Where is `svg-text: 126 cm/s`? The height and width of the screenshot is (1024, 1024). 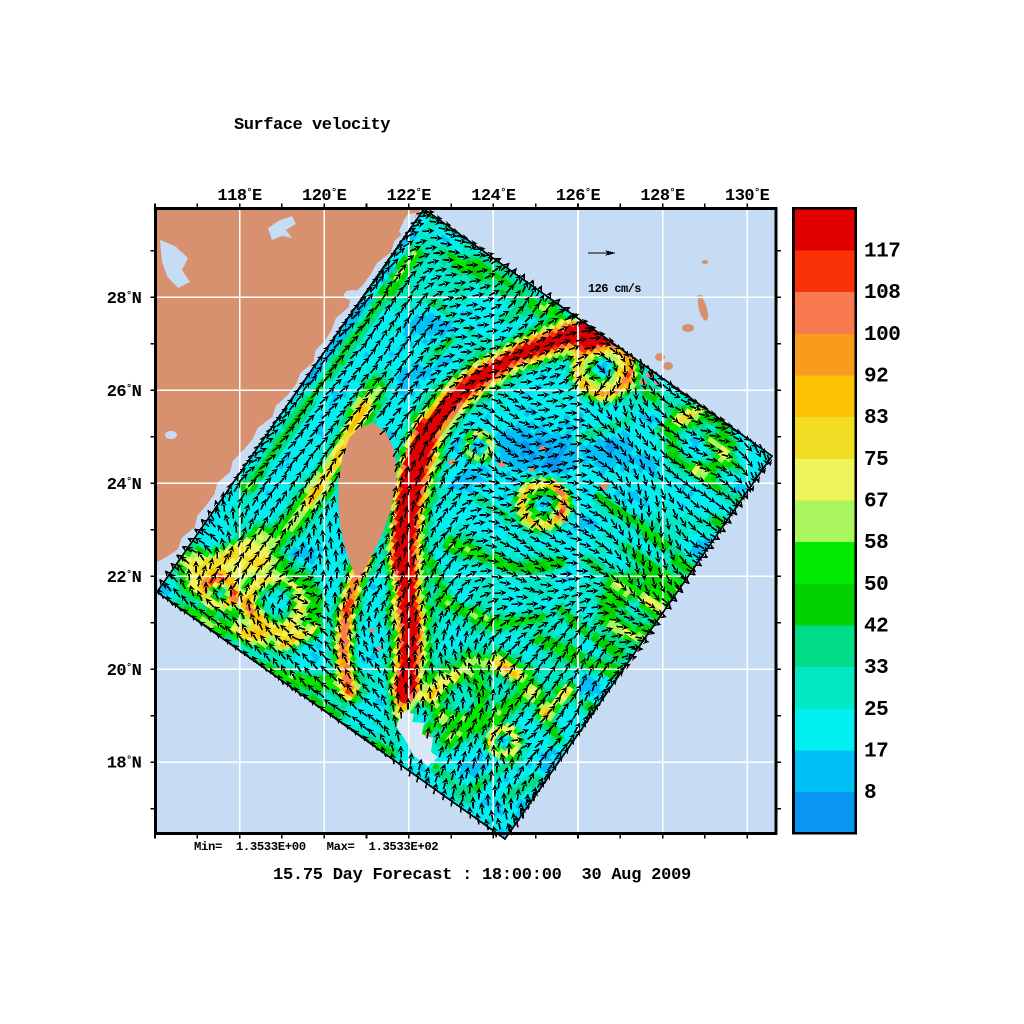
svg-text: 126 cm/s is located at coordinates (614, 289).